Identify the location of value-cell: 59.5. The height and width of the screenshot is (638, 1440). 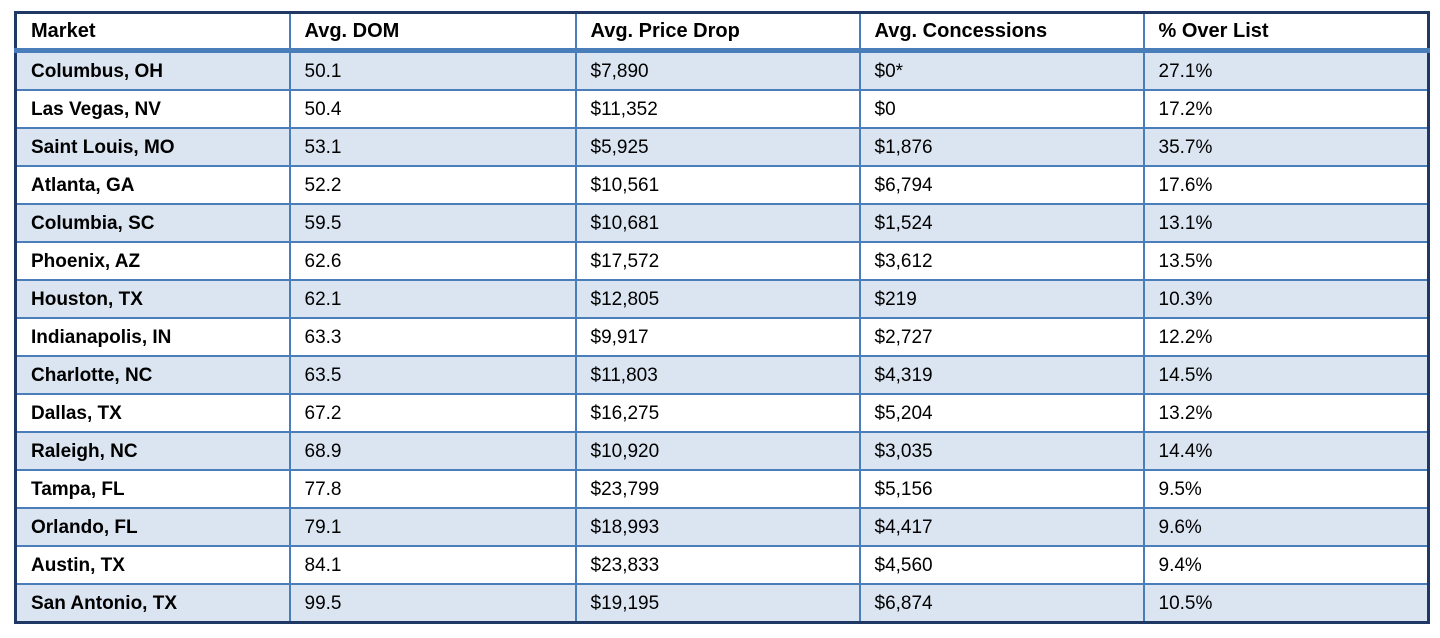
(432, 223).